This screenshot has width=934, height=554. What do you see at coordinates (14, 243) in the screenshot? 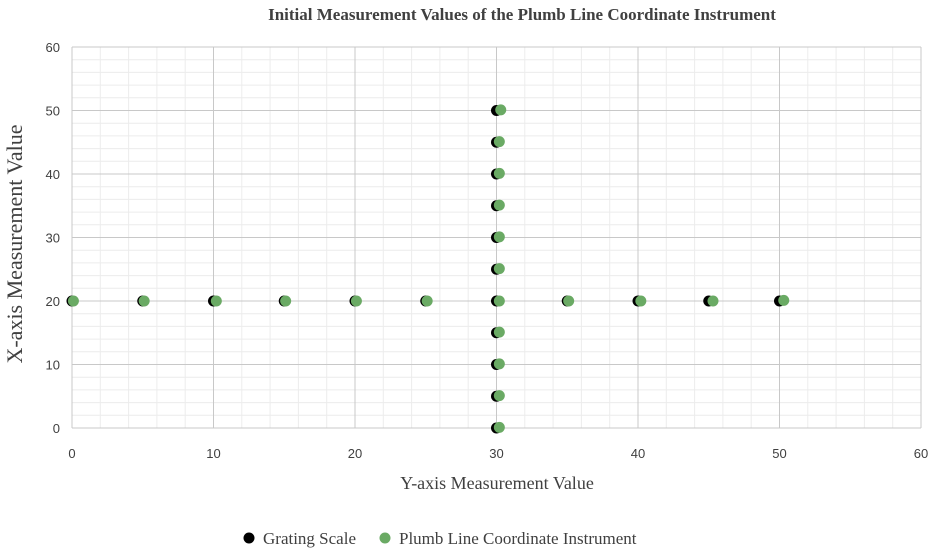
I see `y-axis-title: X-axis Measurement Value` at bounding box center [14, 243].